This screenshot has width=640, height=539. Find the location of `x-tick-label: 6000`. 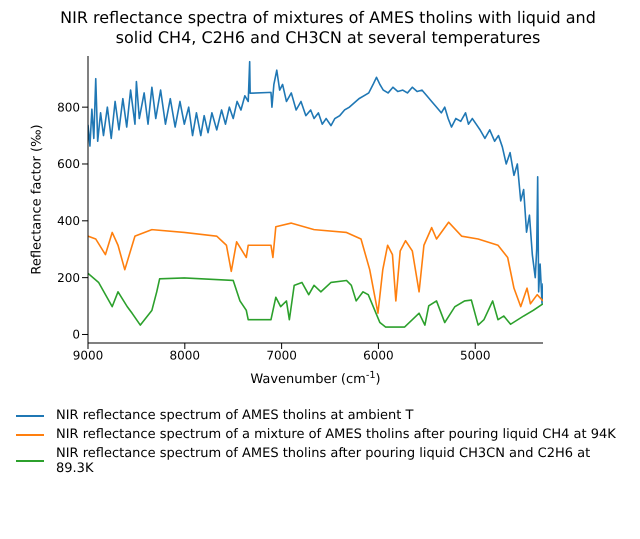

x-tick-label: 6000 is located at coordinates (378, 355).